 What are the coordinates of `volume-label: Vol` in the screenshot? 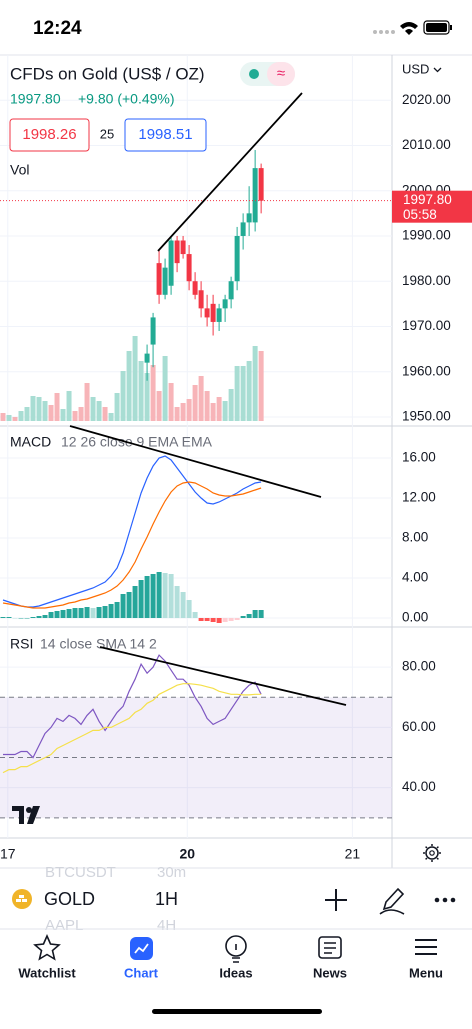 It's located at (19, 170).